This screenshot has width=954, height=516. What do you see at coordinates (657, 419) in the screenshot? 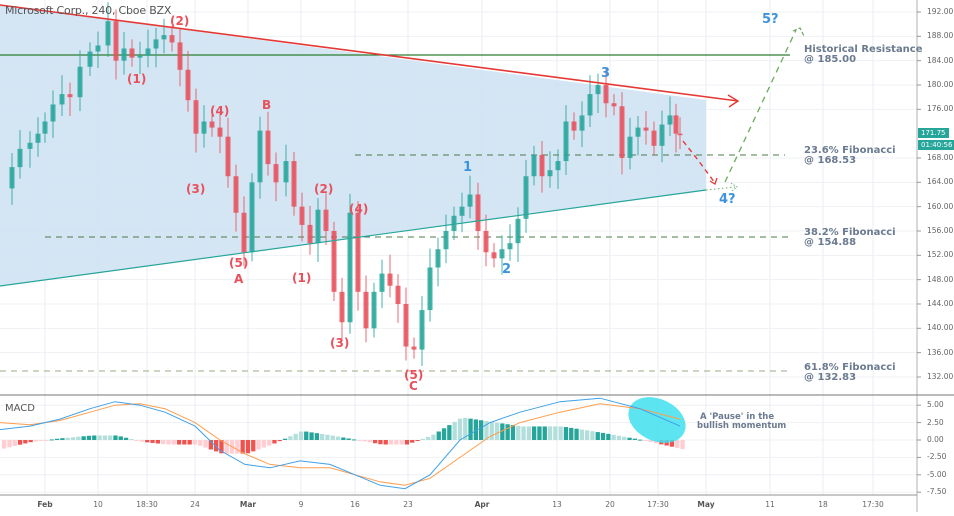
I see `pause-highlight-ellipse` at bounding box center [657, 419].